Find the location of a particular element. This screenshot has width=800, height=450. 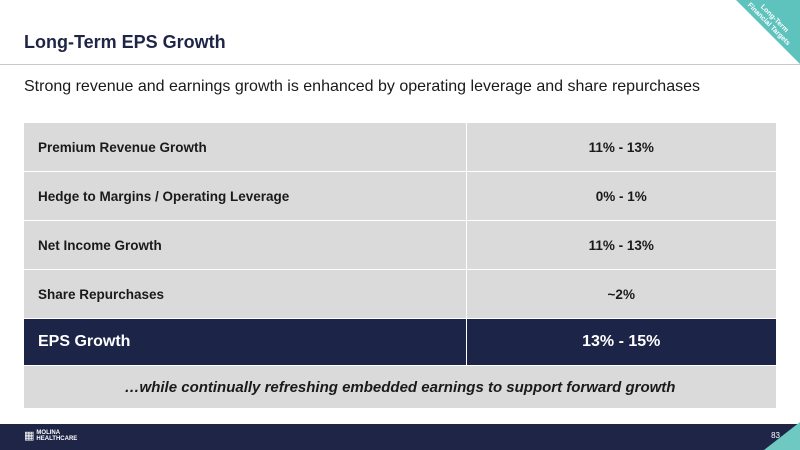

page-number: 83 is located at coordinates (775, 435).